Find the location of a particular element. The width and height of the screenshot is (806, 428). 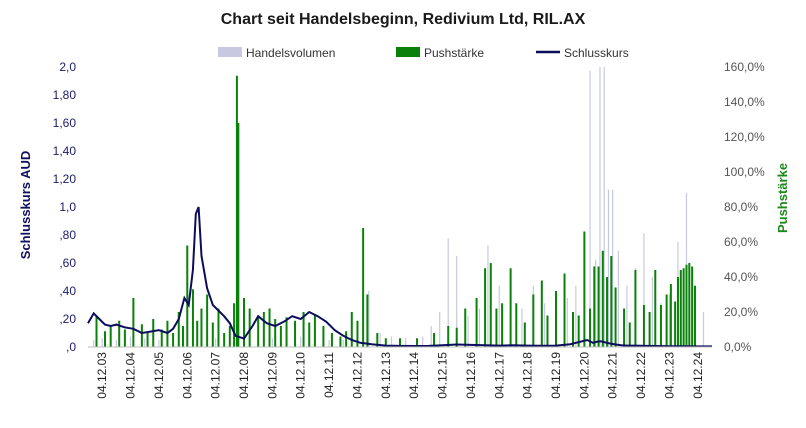

y-tick-label-left: 1,60 is located at coordinates (65, 123).